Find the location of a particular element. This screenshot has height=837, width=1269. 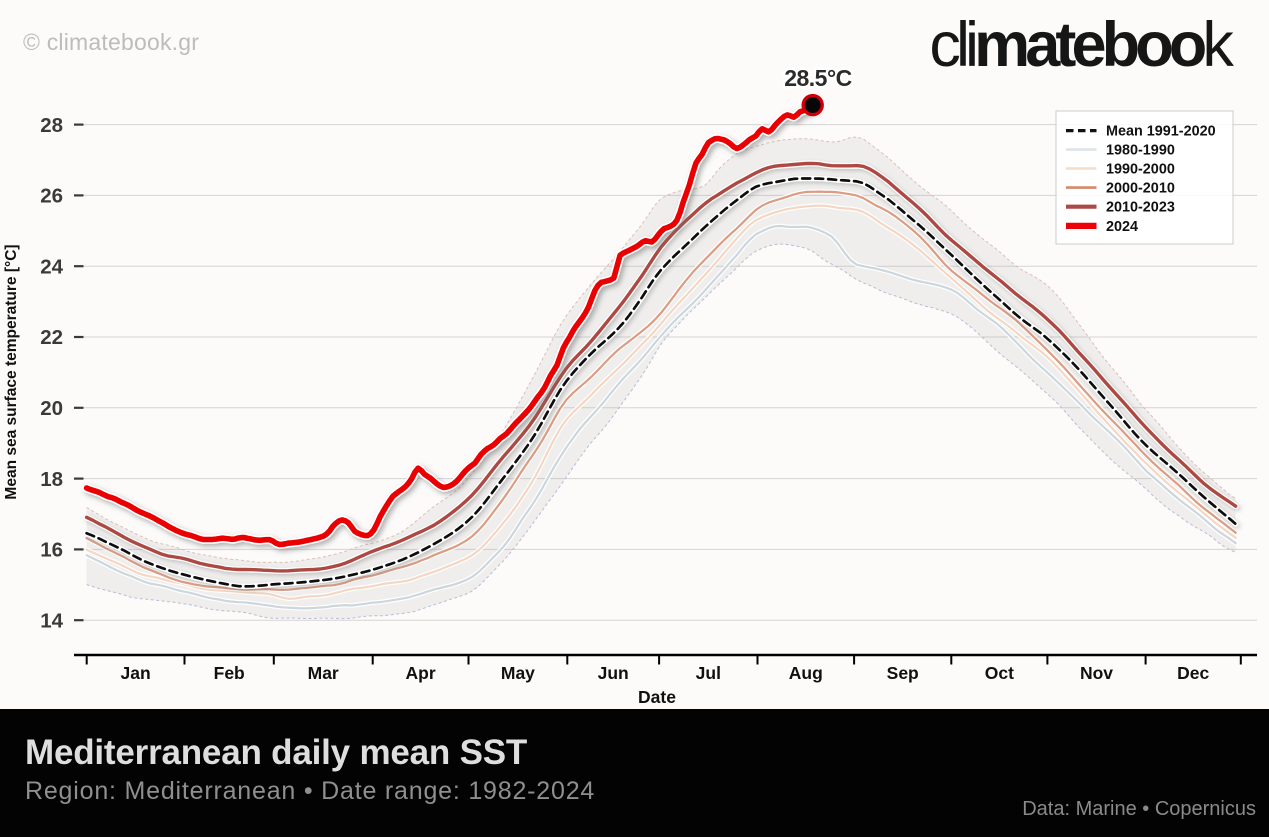

svg-text: 16 is located at coordinates (51, 550).